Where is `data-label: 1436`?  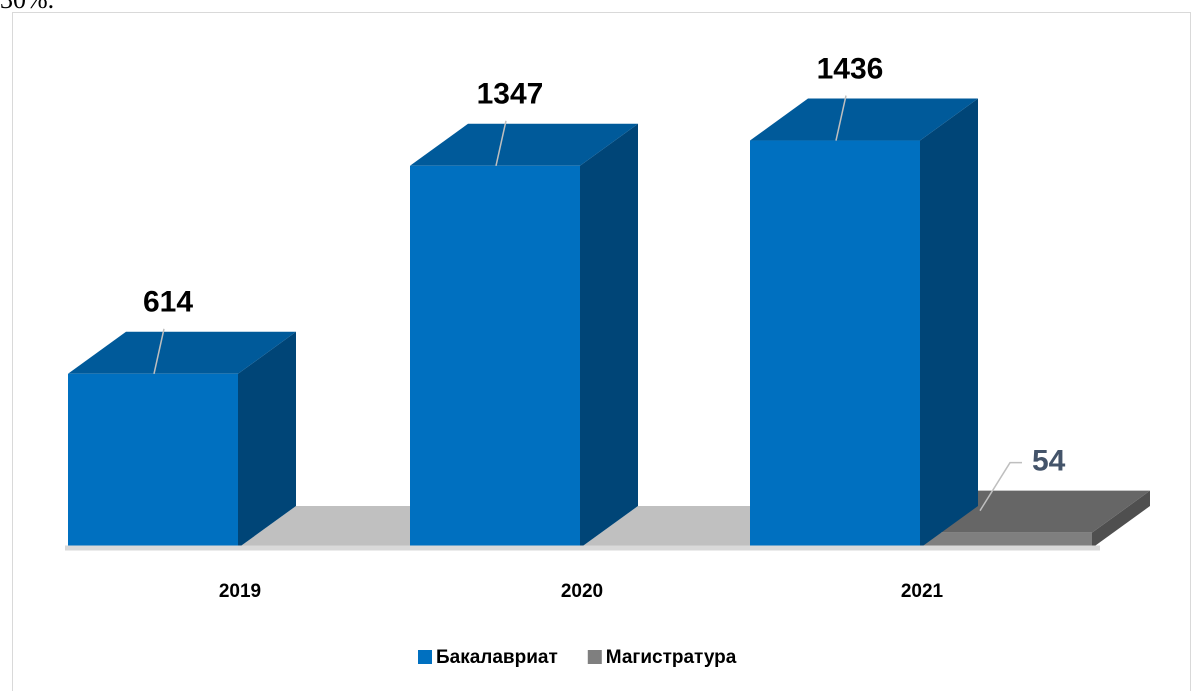
data-label: 1436 is located at coordinates (850, 68).